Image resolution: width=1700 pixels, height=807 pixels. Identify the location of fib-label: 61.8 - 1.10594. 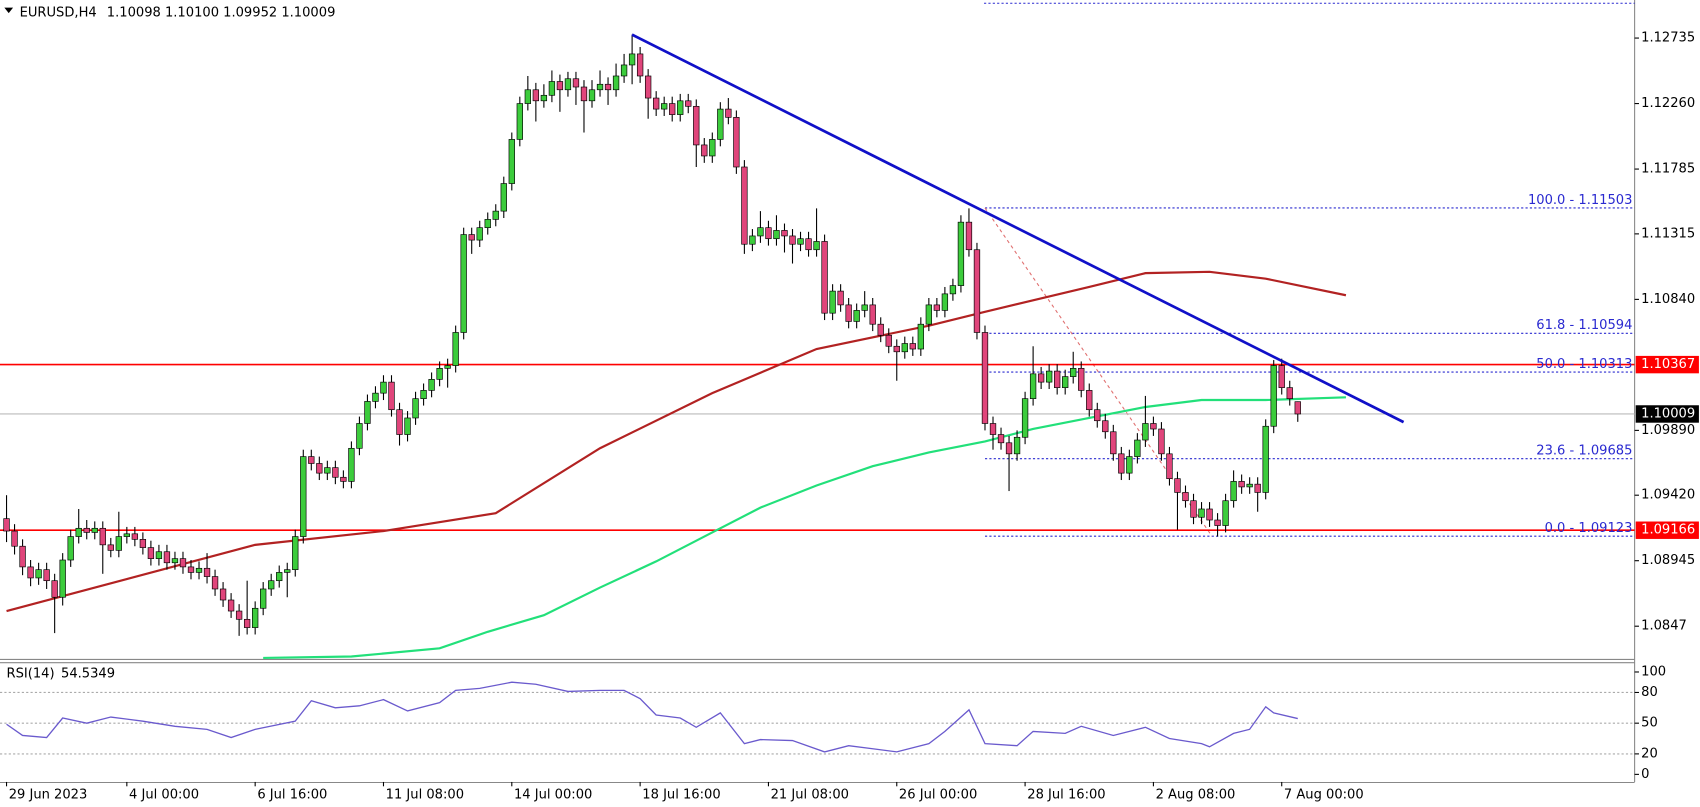
(1584, 325).